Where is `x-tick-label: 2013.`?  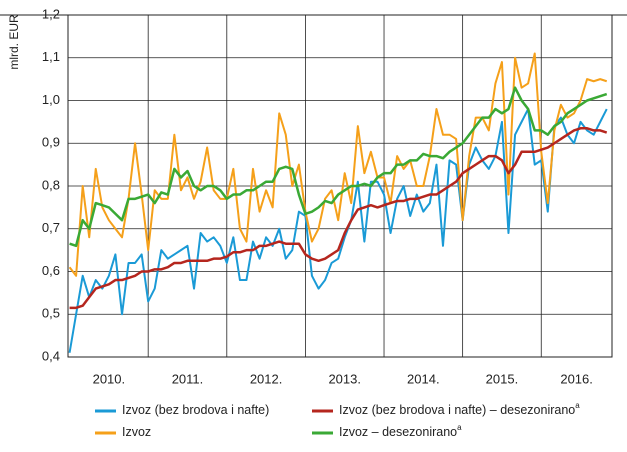 x-tick-label: 2013. is located at coordinates (344, 378).